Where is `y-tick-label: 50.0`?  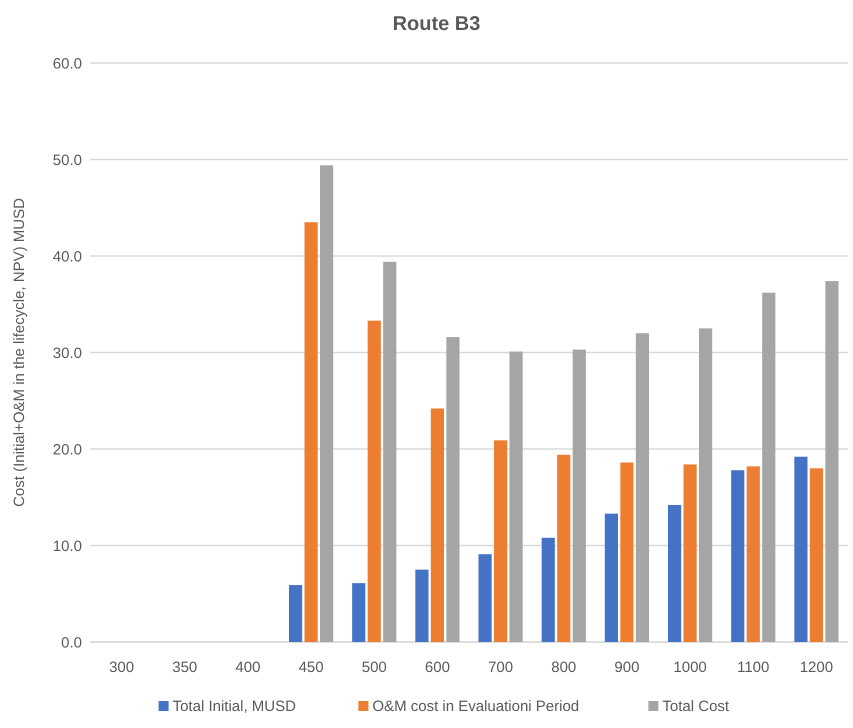
y-tick-label: 50.0 is located at coordinates (67, 160).